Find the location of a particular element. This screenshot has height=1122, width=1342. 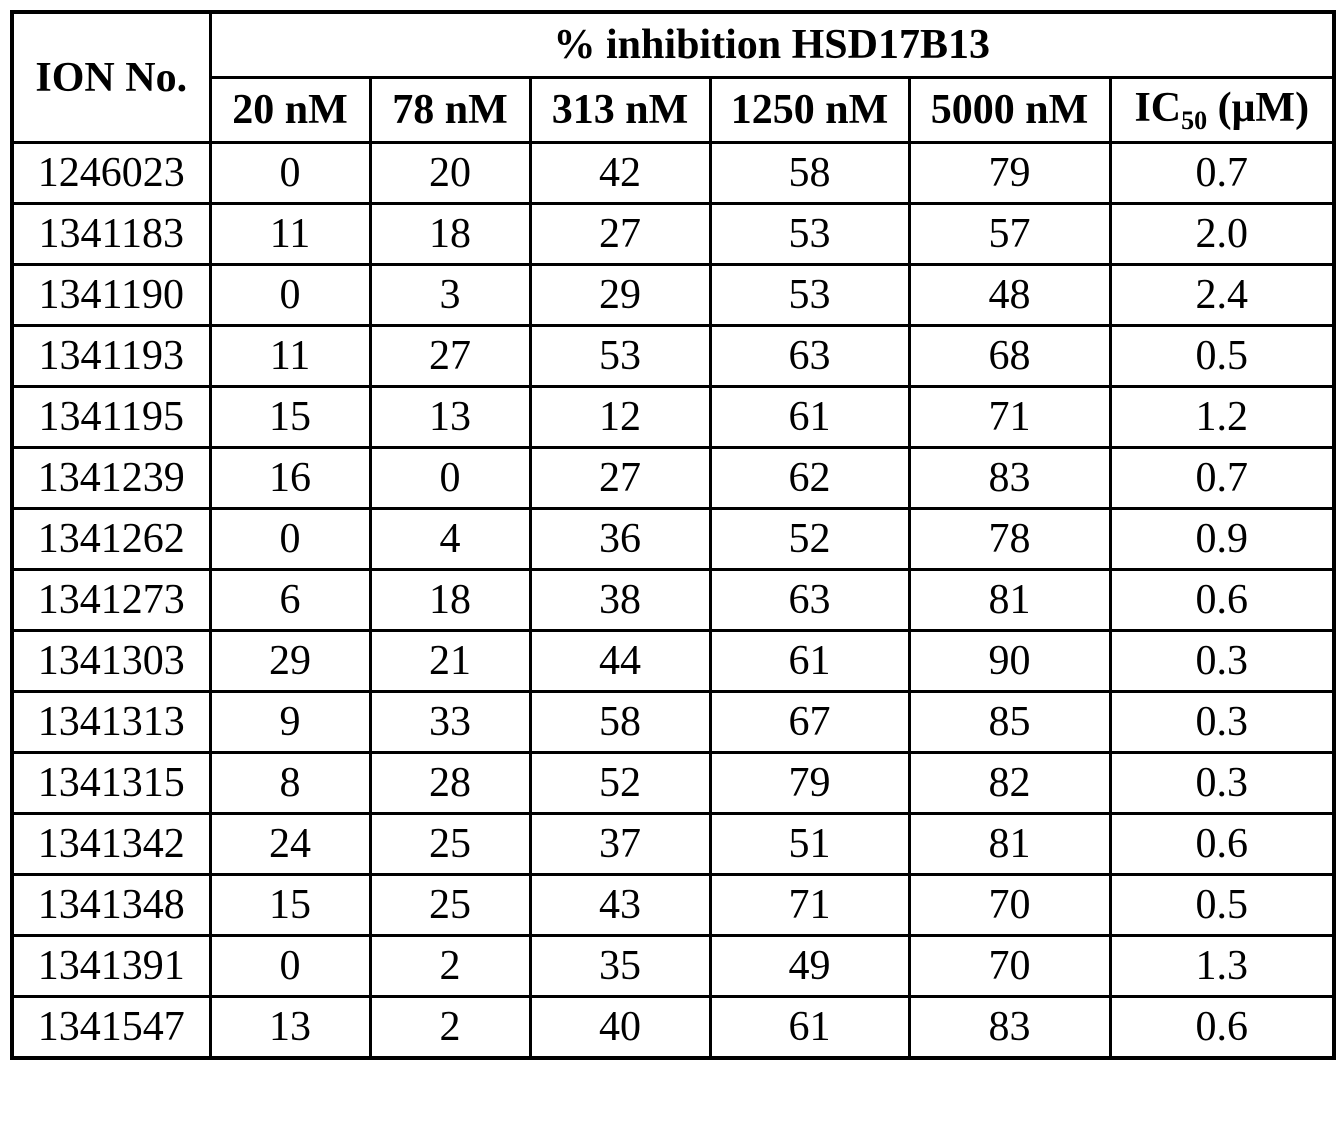

ic50-header-suffix: (μM) is located at coordinates (1258, 108).